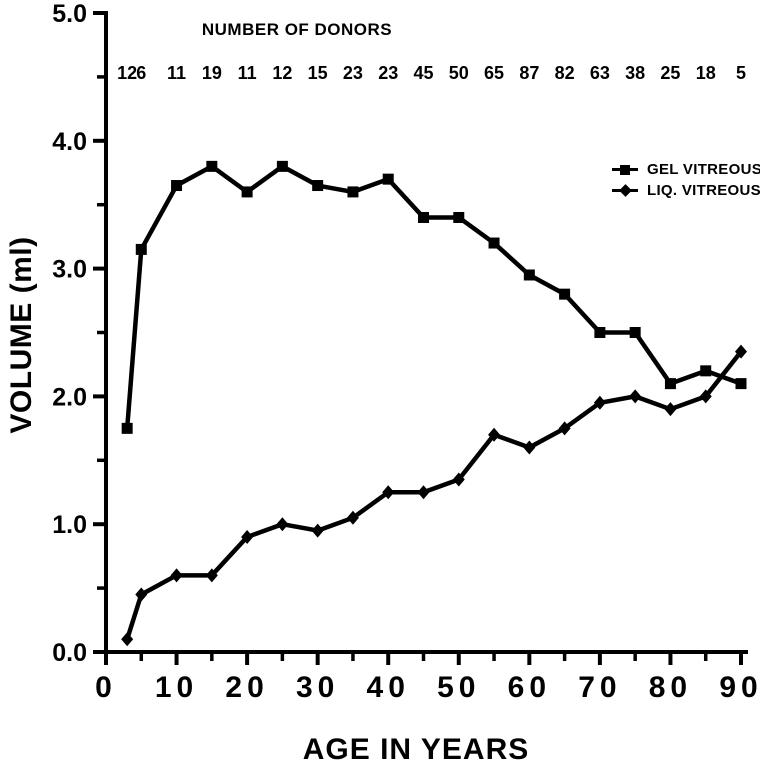 This screenshot has width=760, height=769. I want to click on x-tick-label: 30, so click(317, 687).